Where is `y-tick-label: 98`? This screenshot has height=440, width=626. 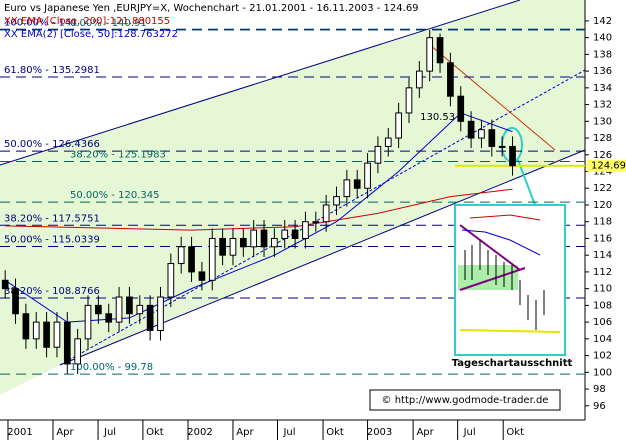
y-tick-label: 98 is located at coordinates (599, 389).